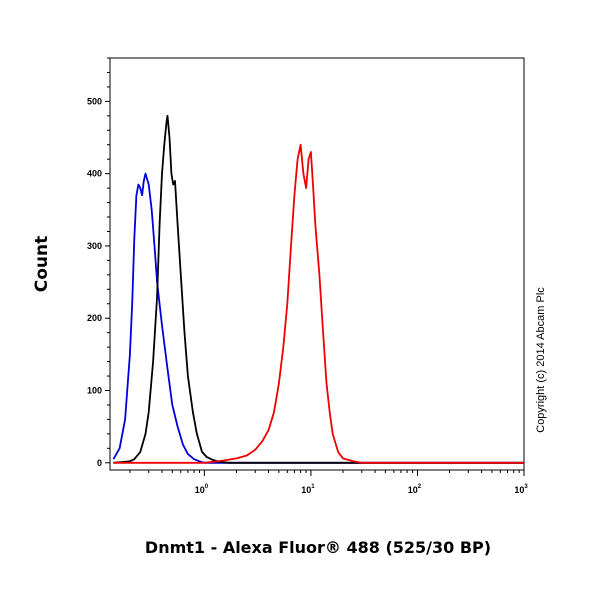 The height and width of the screenshot is (600, 600). Describe the element at coordinates (202, 489) in the screenshot. I see `x-tick-label-0: 10⁰` at that location.